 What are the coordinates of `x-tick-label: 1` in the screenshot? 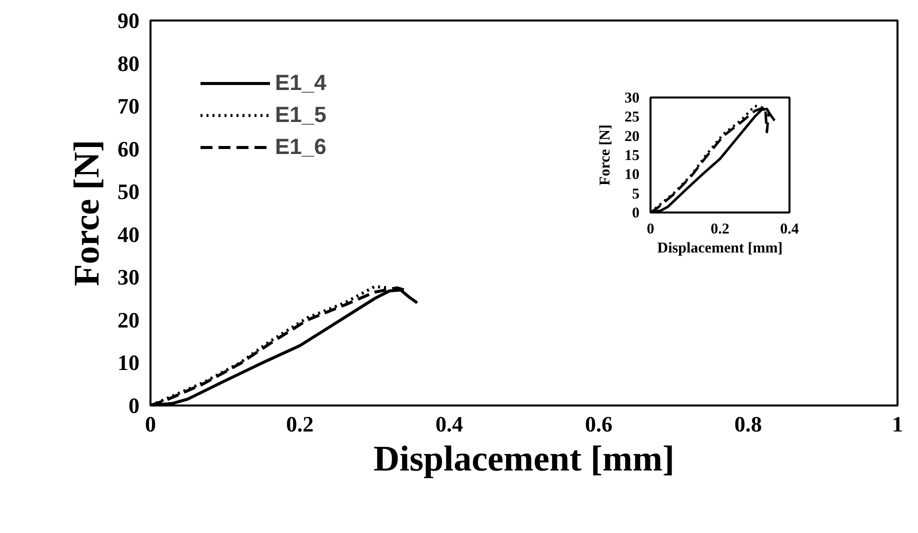 It's located at (897, 424).